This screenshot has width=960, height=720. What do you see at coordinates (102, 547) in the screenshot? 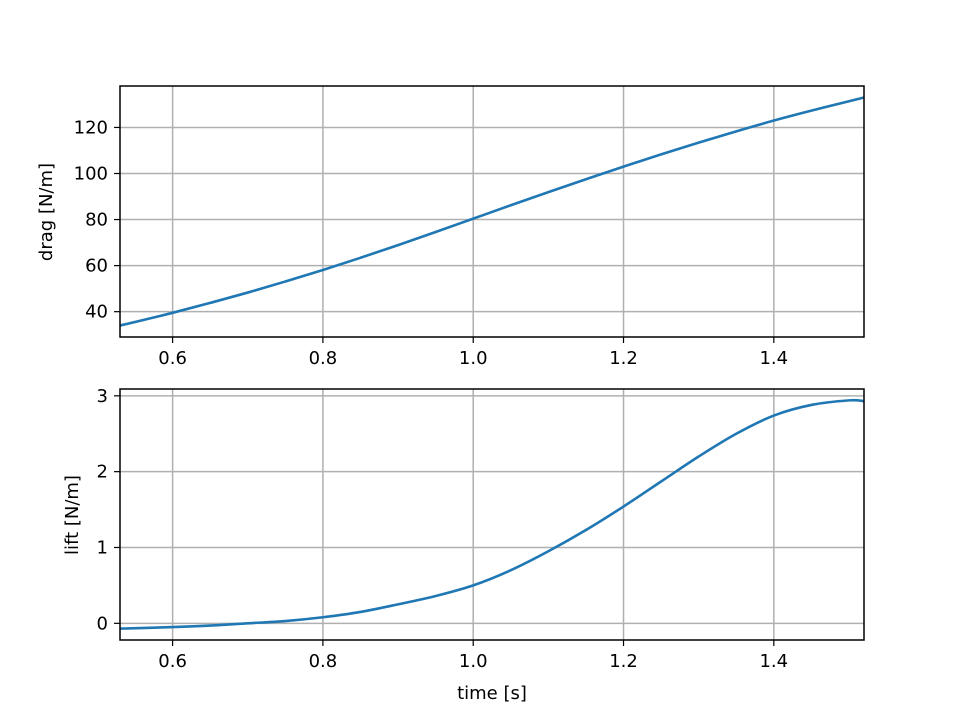
I see `lift-y-tick-label: 1` at bounding box center [102, 547].